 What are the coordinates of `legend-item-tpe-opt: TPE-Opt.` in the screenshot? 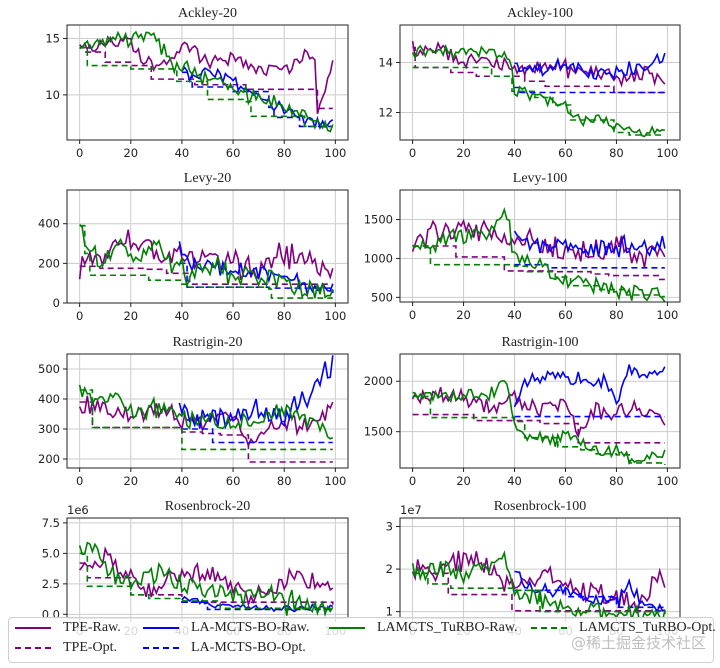 It's located at (65, 648).